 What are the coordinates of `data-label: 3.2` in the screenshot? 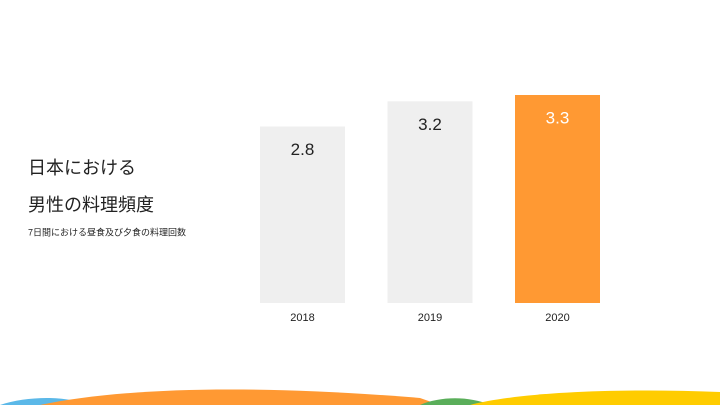 It's located at (430, 124).